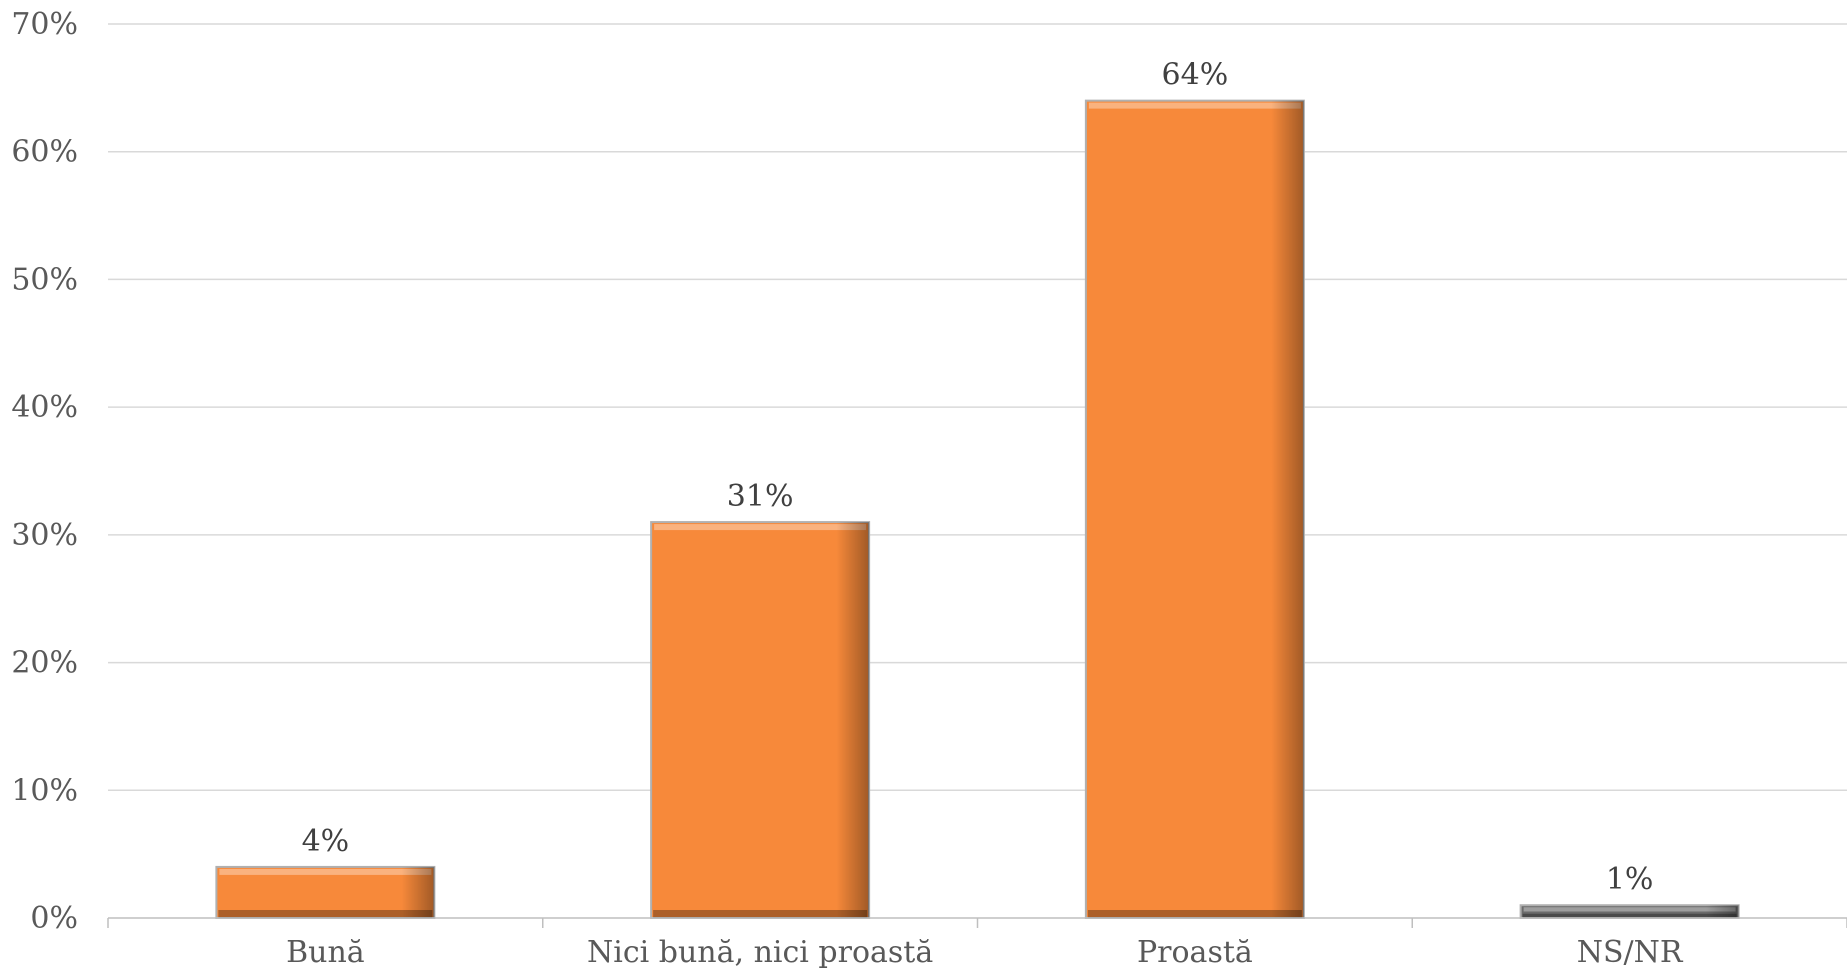 This screenshot has width=1847, height=977. I want to click on data-label: 64%, so click(1195, 75).